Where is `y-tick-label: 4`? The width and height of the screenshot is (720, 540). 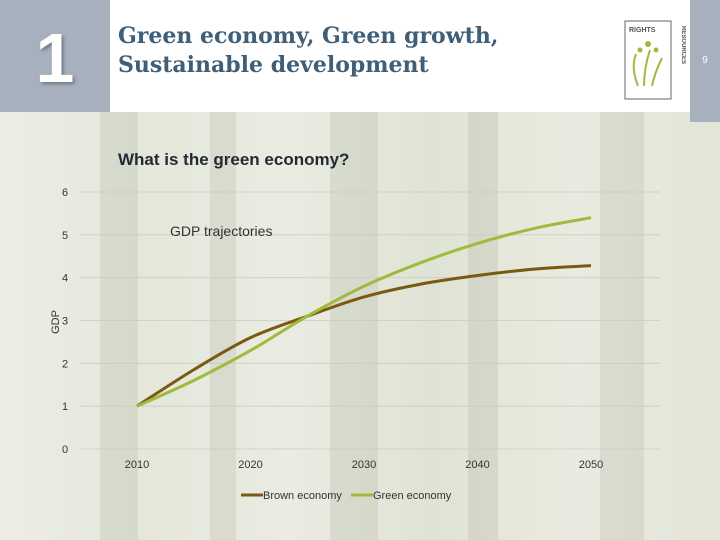 y-tick-label: 4 is located at coordinates (65, 279).